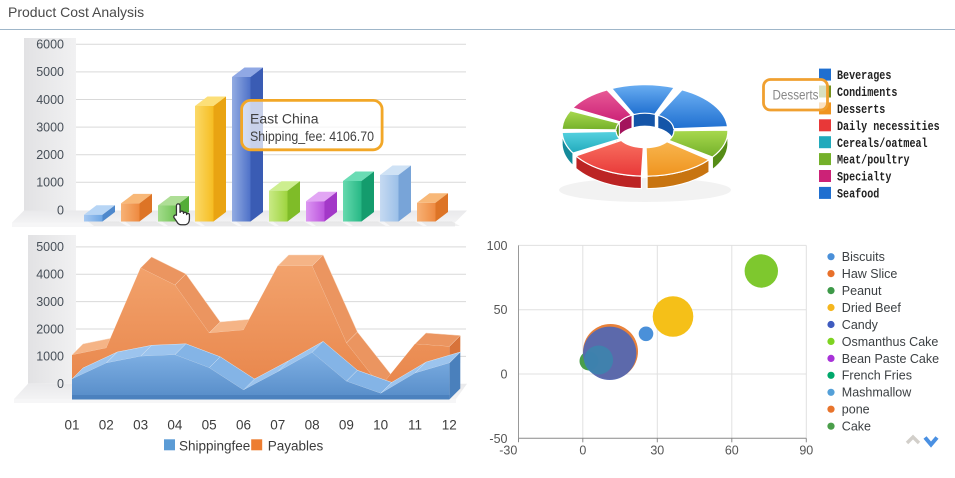 The height and width of the screenshot is (478, 955). Describe the element at coordinates (882, 143) in the screenshot. I see `svg-text: Cereals/oatmeal` at that location.